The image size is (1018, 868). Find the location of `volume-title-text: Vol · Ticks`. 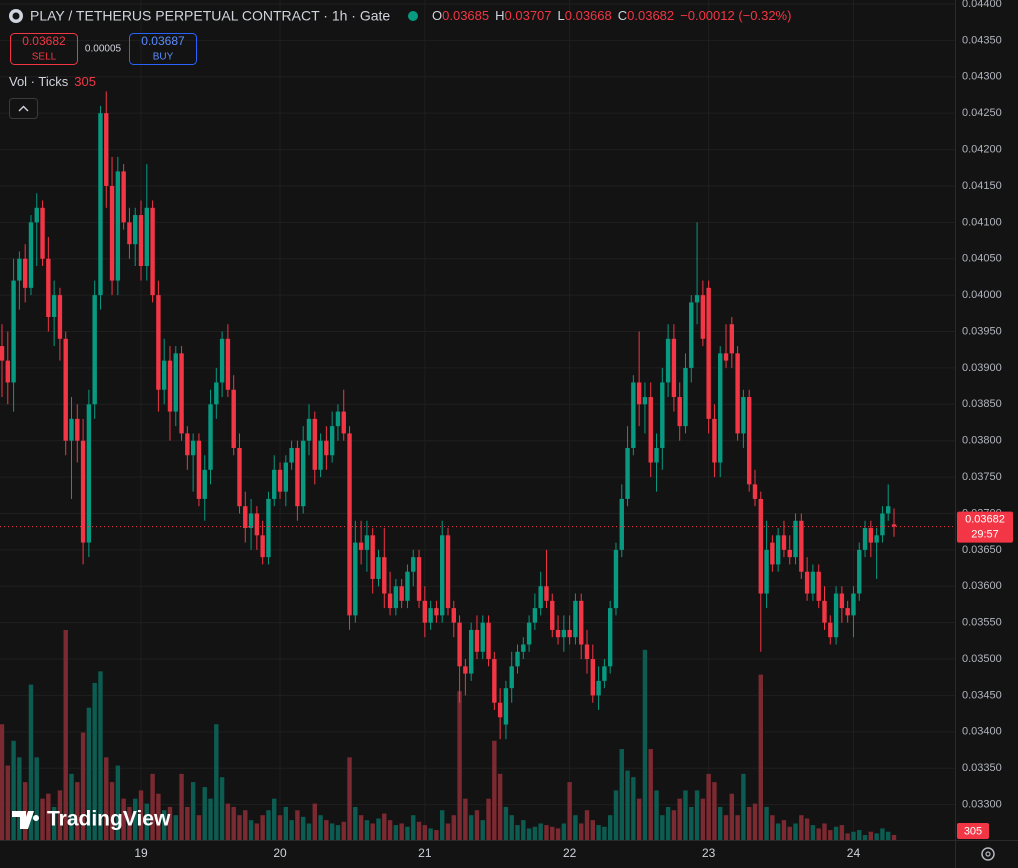

volume-title-text: Vol · Ticks is located at coordinates (39, 81).